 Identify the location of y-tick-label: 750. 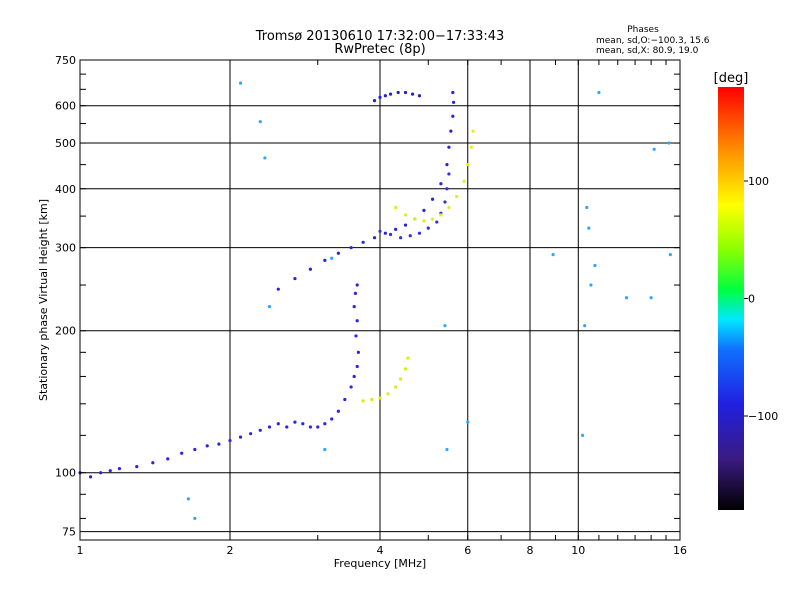
(65, 60).